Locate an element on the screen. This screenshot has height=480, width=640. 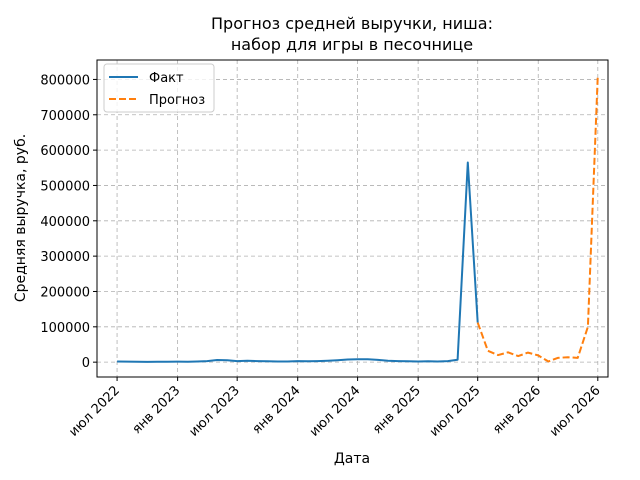
y-tick-label: 700000 is located at coordinates (65, 116).